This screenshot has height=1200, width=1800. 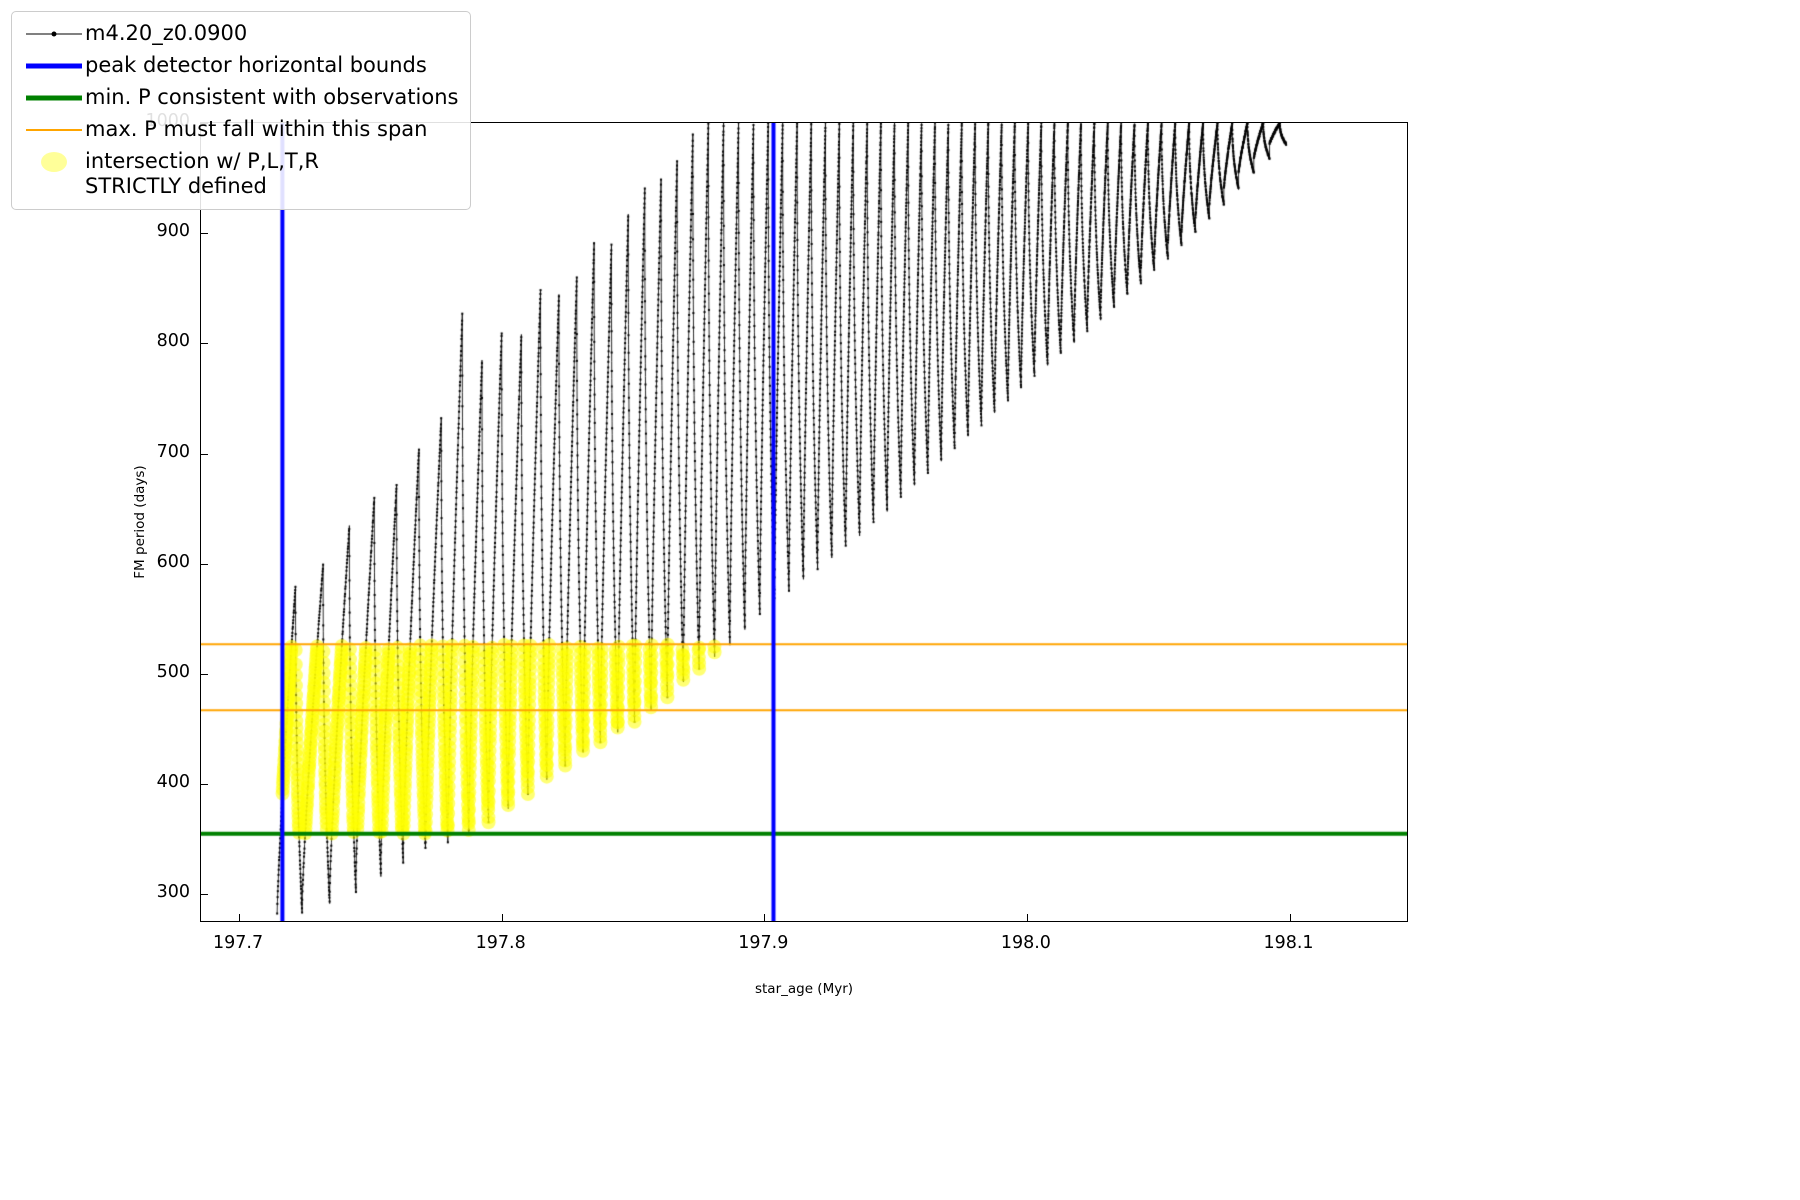 What do you see at coordinates (763, 943) in the screenshot?
I see `x-tick-label: 197.9` at bounding box center [763, 943].